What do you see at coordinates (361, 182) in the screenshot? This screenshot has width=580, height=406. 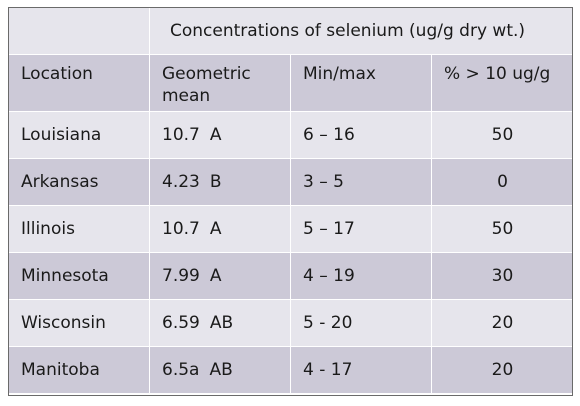 I see `minmax-cell: 3 – 5` at bounding box center [361, 182].